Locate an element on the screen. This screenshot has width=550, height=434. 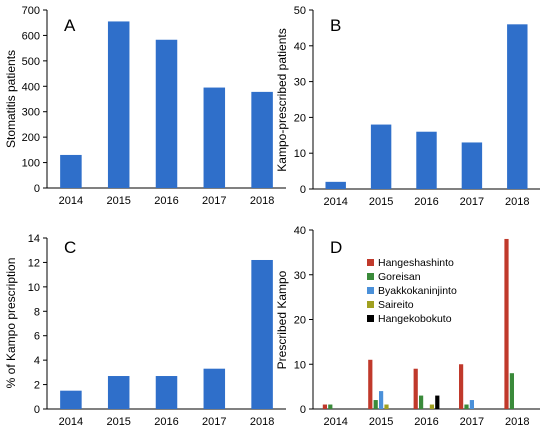
y-tick-label: 4 is located at coordinates (37, 361).